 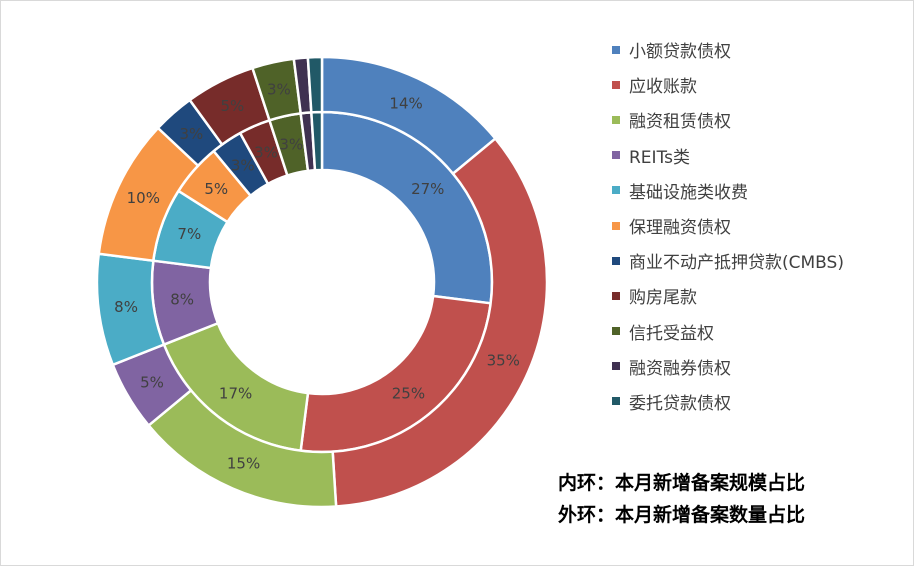 I want to click on inner-label-9: 3%, so click(x=291, y=144).